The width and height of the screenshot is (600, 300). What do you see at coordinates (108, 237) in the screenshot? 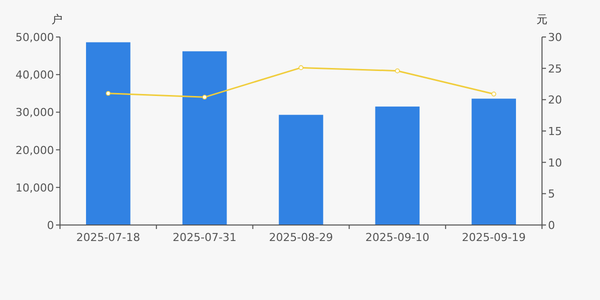
I see `x-tick-label: 2025-07-18` at bounding box center [108, 237].